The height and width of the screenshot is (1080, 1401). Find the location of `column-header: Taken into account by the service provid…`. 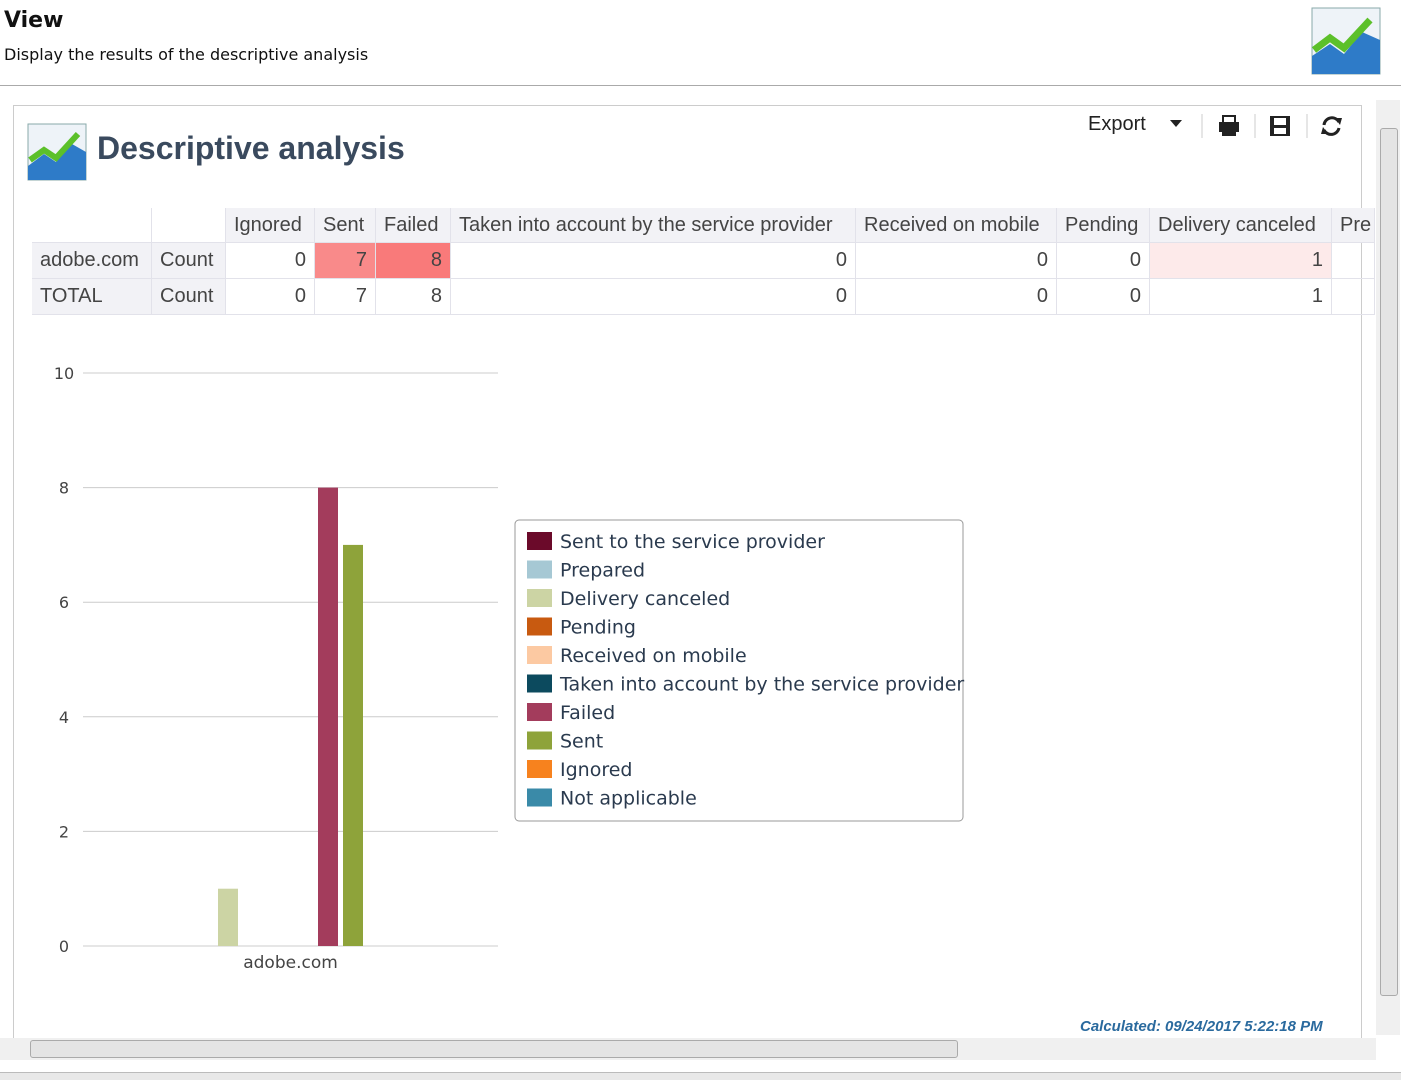

column-header: Taken into account by the service provid… is located at coordinates (653, 225).